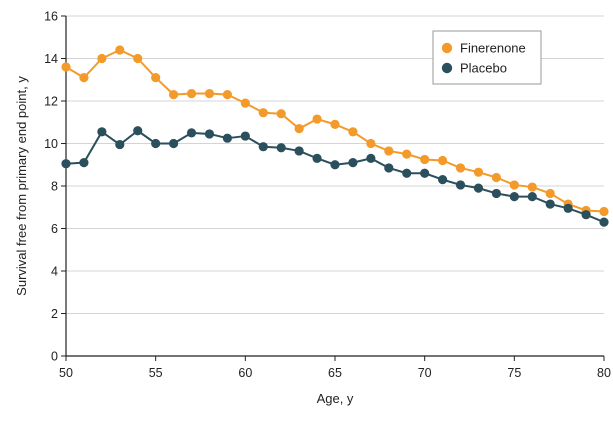 This screenshot has width=613, height=425. What do you see at coordinates (447, 48) in the screenshot?
I see `legend-marker-finerenone` at bounding box center [447, 48].